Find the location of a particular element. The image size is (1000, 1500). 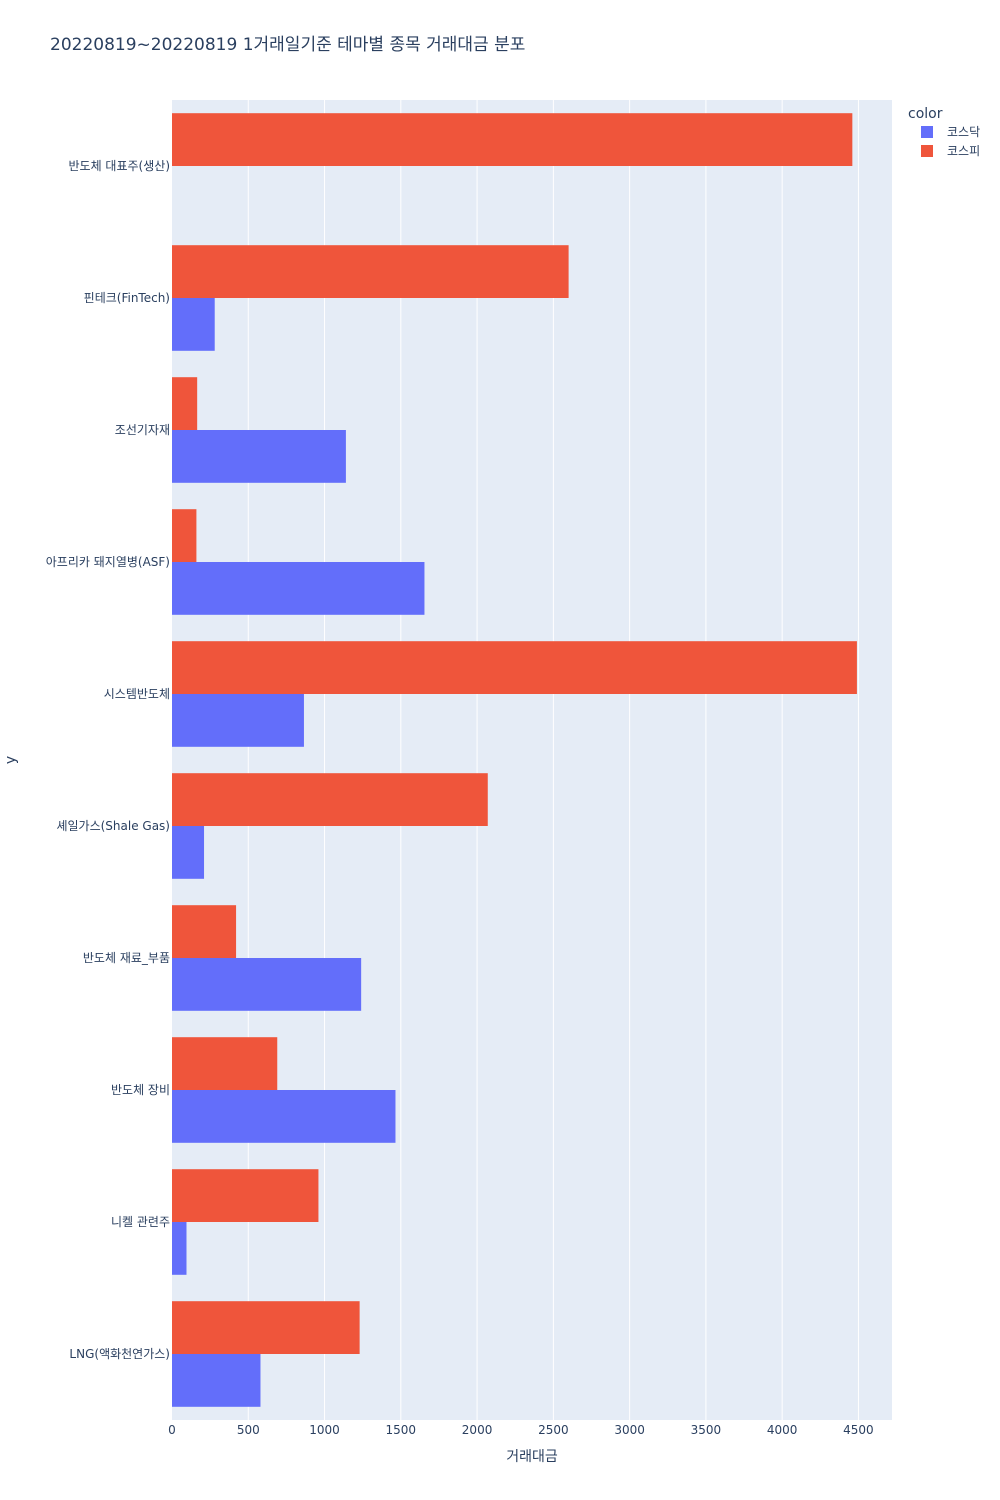

x-tick-label: 2000 is located at coordinates (477, 1430).